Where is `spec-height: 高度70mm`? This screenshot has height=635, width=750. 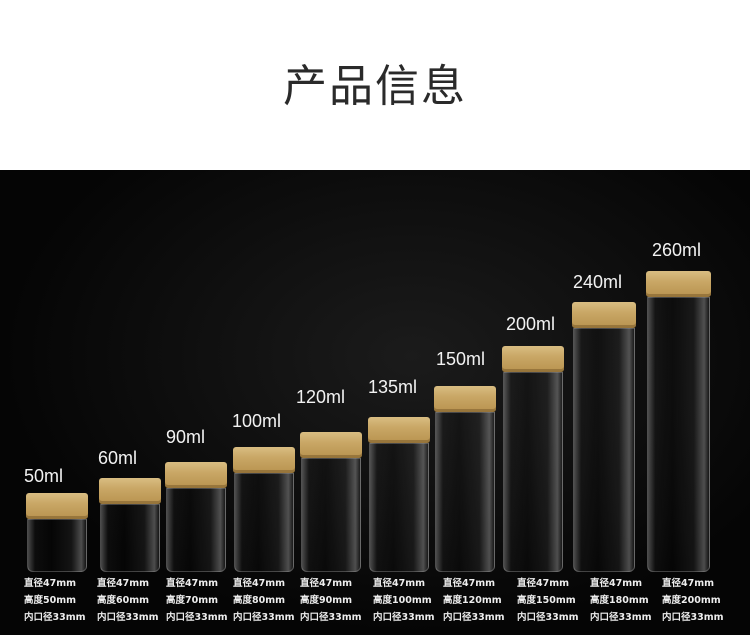 spec-height: 高度70mm is located at coordinates (192, 600).